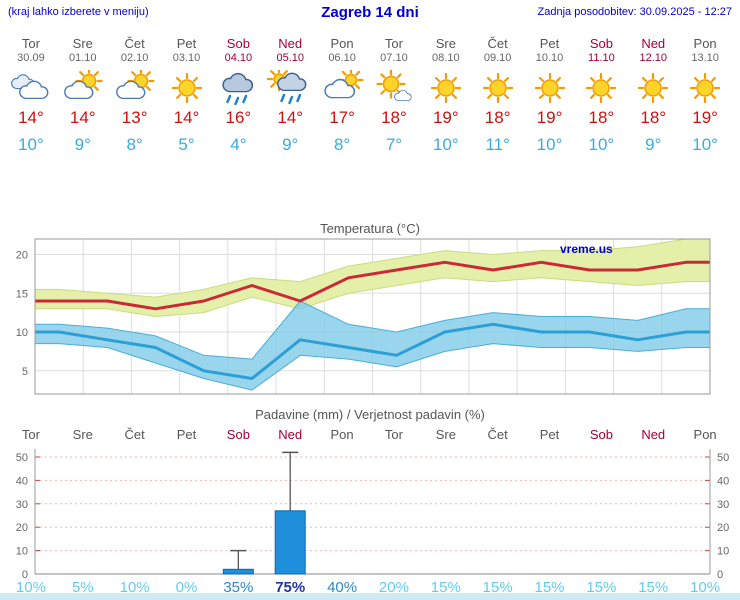  I want to click on day-name: Pon, so click(342, 43).